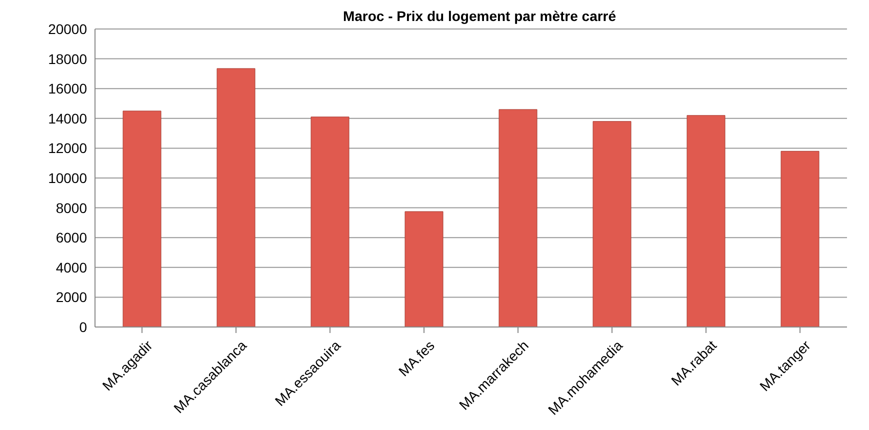  I want to click on y-tick-label: 10000, so click(68, 178).